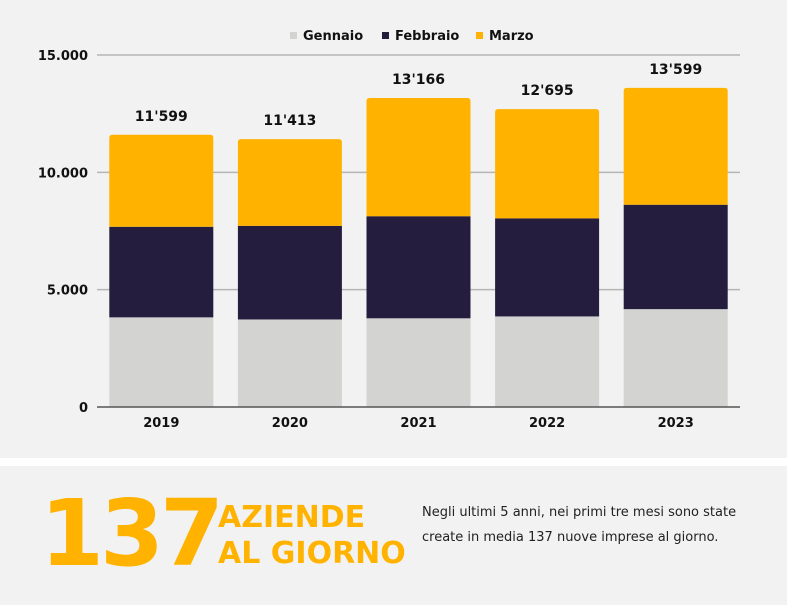 Image resolution: width=787 pixels, height=605 pixels. What do you see at coordinates (418, 362) in the screenshot?
I see `bar-2021-gennaio` at bounding box center [418, 362].